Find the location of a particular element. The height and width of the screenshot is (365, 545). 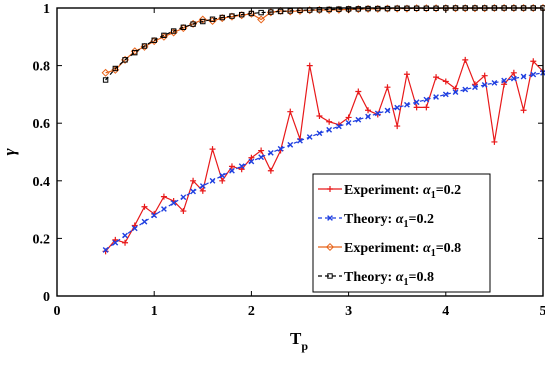

y-tick-label: 0.2 is located at coordinates (42, 239).